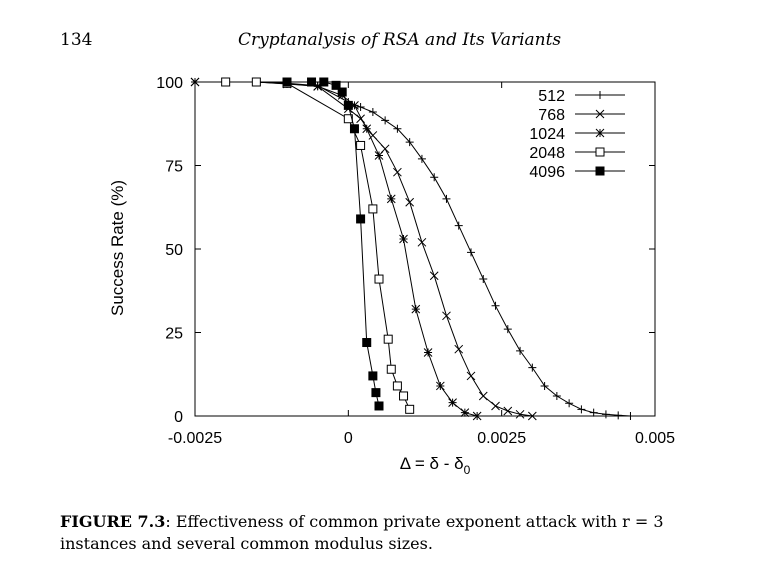 This screenshot has width=766, height=565. Describe the element at coordinates (577, 172) in the screenshot. I see `legend-item-4096: 4096` at that location.